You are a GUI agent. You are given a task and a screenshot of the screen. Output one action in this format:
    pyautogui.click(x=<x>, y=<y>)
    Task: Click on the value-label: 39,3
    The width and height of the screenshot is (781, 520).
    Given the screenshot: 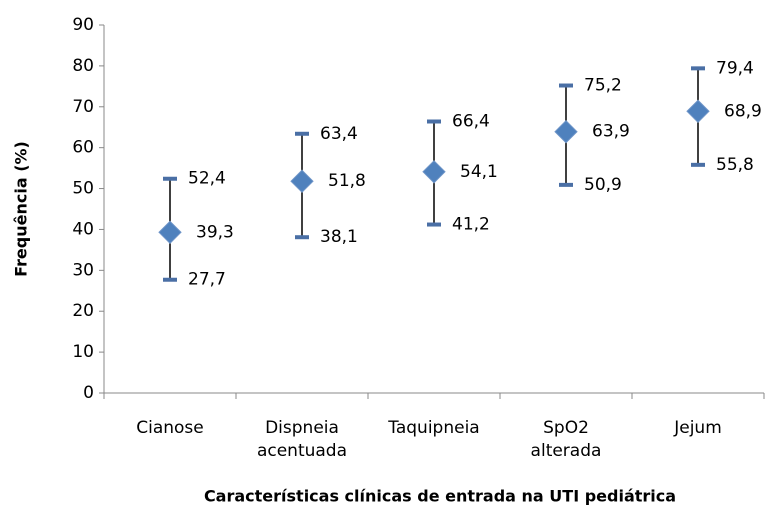 What is the action you would take?
    pyautogui.click(x=215, y=232)
    